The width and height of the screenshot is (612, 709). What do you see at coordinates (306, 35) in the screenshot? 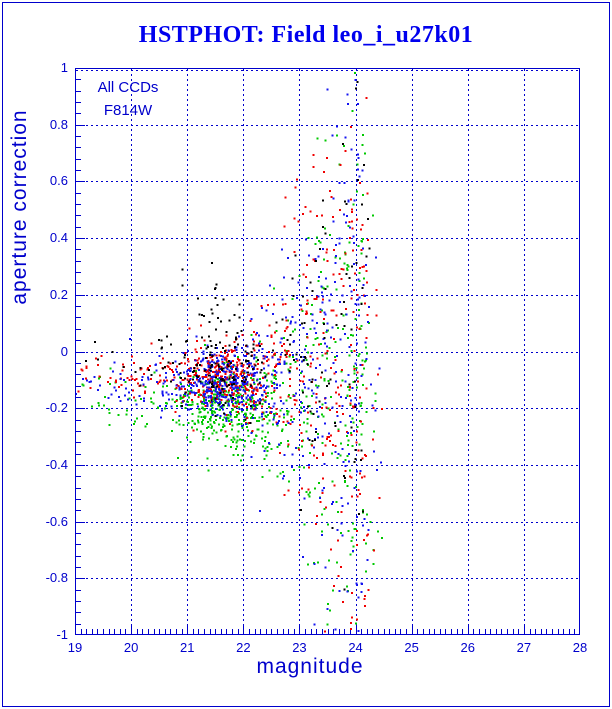
I see `chart-title: HSTPHOT: Field leo_i_u27k01` at bounding box center [306, 35].